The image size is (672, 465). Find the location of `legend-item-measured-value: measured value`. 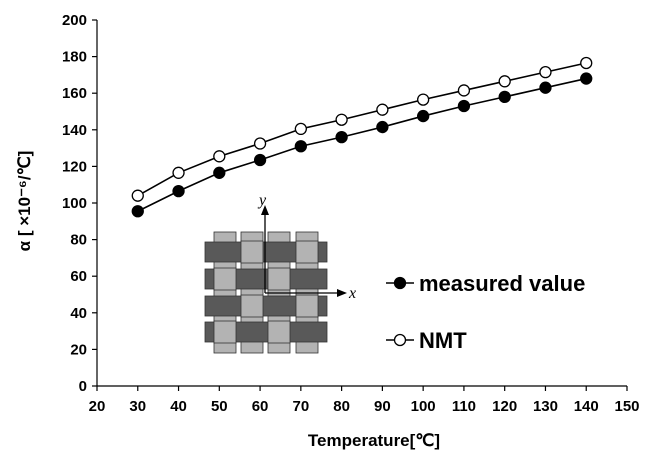

legend-item-measured-value: measured value is located at coordinates (485, 283).